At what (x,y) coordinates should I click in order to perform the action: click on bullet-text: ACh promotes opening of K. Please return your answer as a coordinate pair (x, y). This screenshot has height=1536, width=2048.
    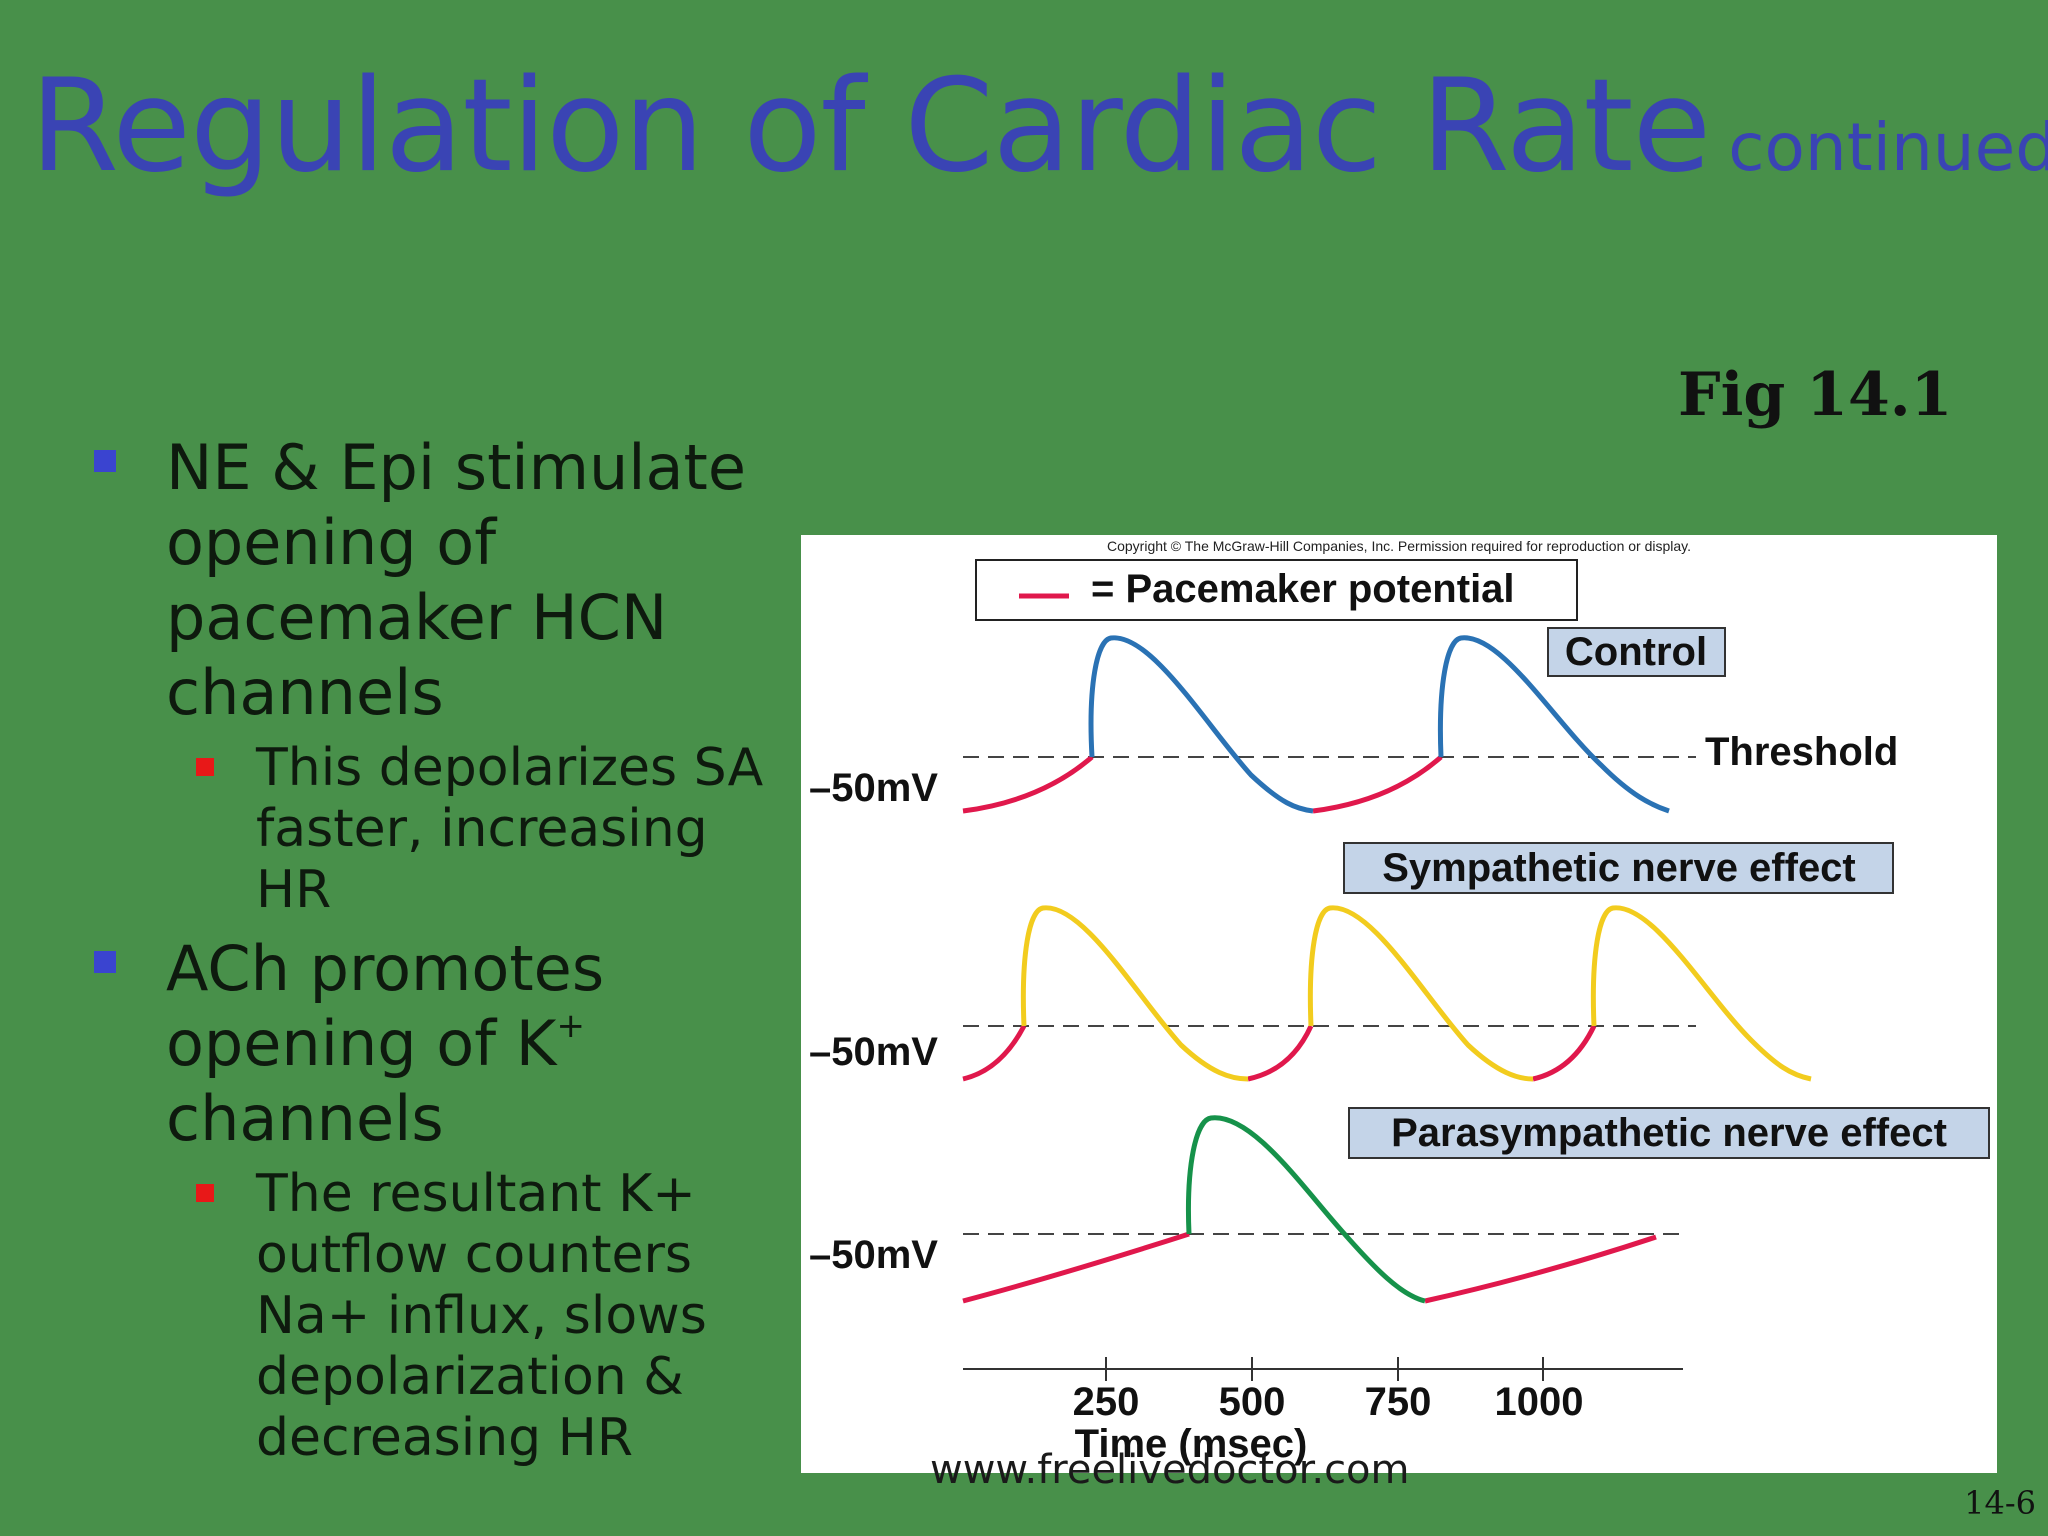
    Looking at the image, I should click on (385, 1006).